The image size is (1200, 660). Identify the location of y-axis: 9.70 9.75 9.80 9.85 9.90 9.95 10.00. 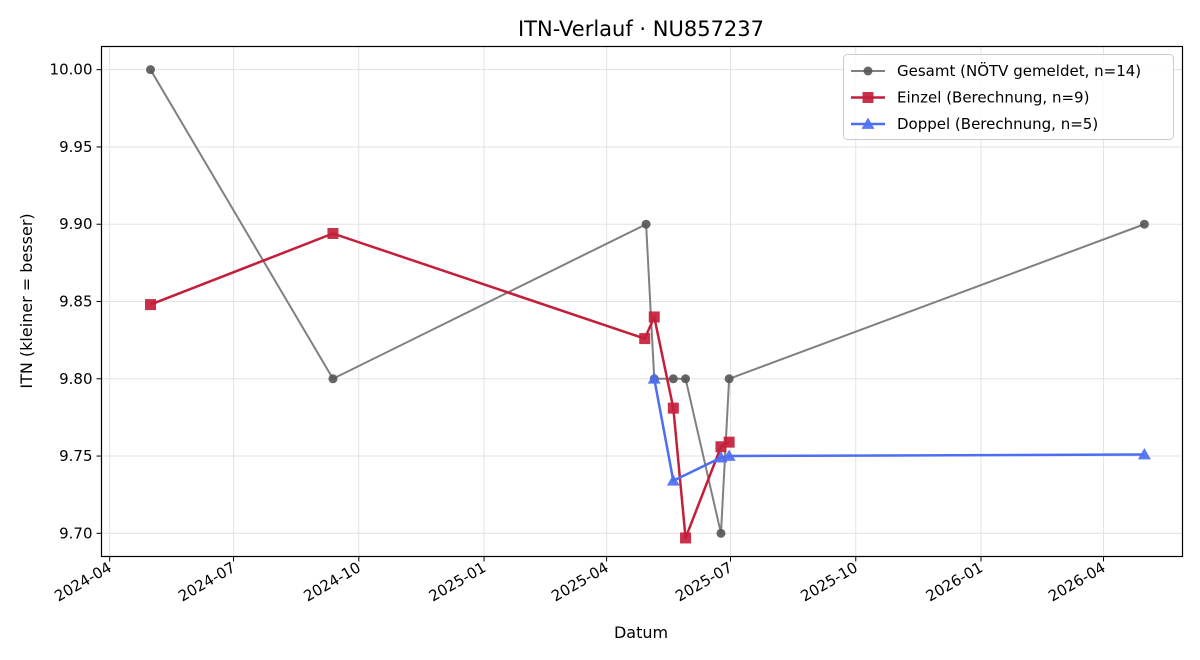
(76, 301).